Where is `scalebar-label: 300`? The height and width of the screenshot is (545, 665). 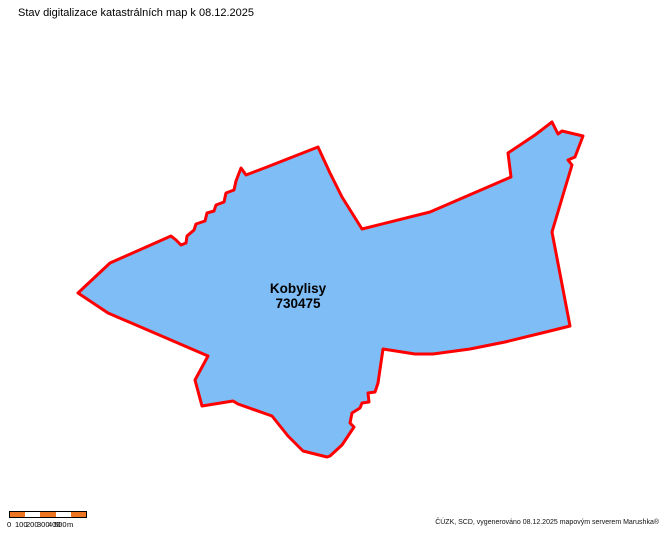
scalebar-label: 300 is located at coordinates (43, 524).